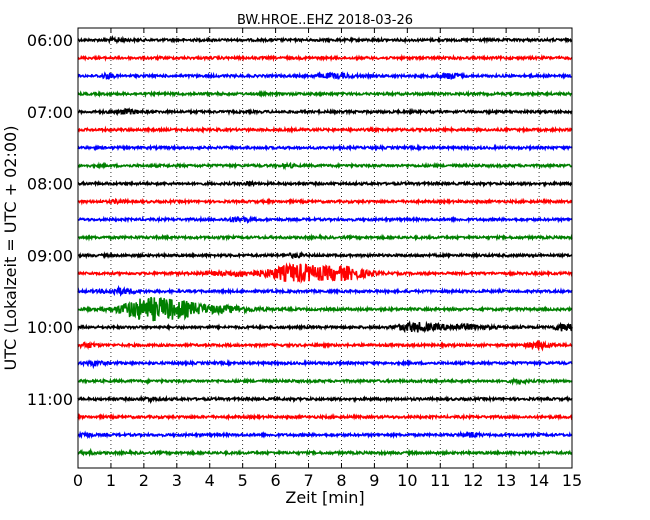 The width and height of the screenshot is (650, 520). I want to click on x-tick-label: 2, so click(144, 480).